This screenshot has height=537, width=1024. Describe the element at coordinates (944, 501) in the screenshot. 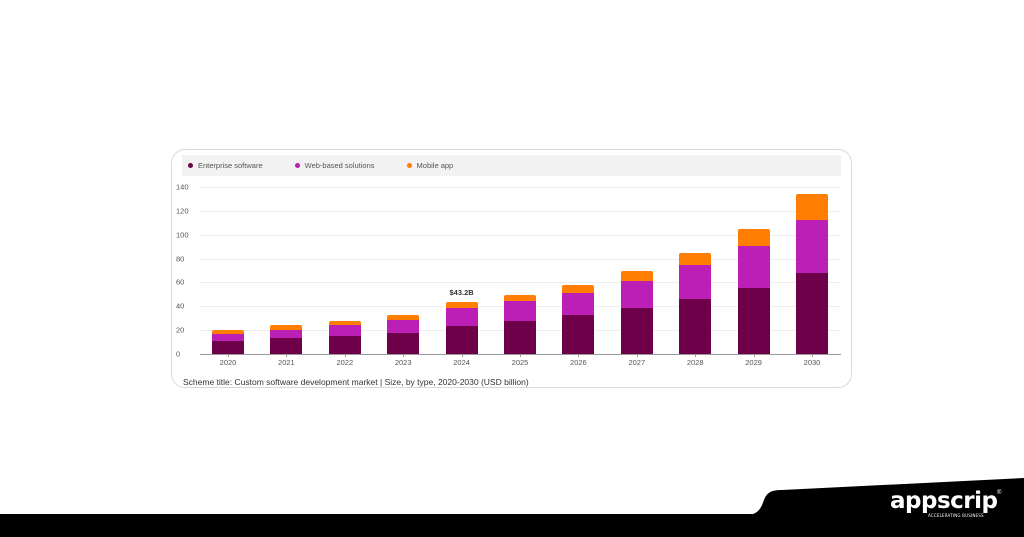

I see `brand-logo: appscrip` at that location.